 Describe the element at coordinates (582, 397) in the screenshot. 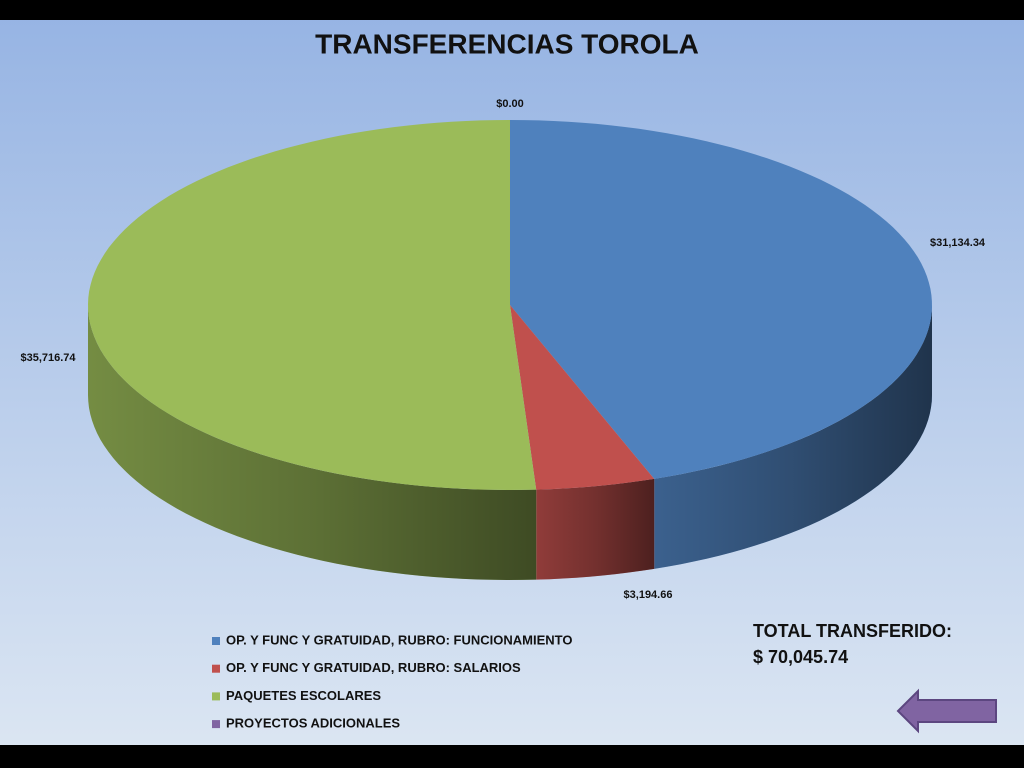

I see `slice` at that location.